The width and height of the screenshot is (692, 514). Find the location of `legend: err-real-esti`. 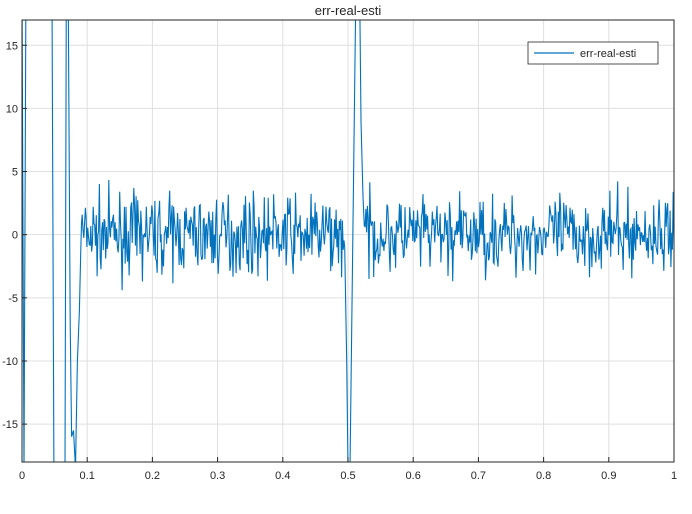

legend: err-real-esti is located at coordinates (593, 53).